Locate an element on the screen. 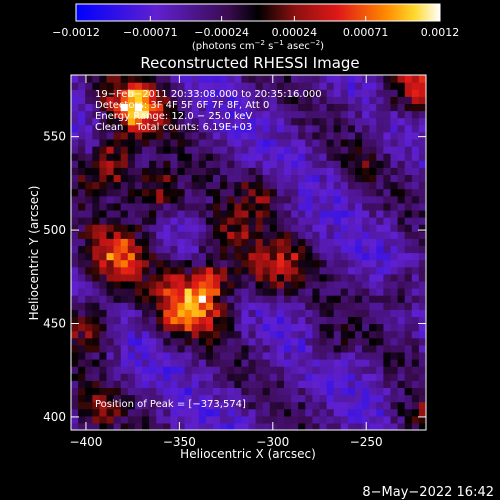  x-tick-label: −400 is located at coordinates (85, 442).